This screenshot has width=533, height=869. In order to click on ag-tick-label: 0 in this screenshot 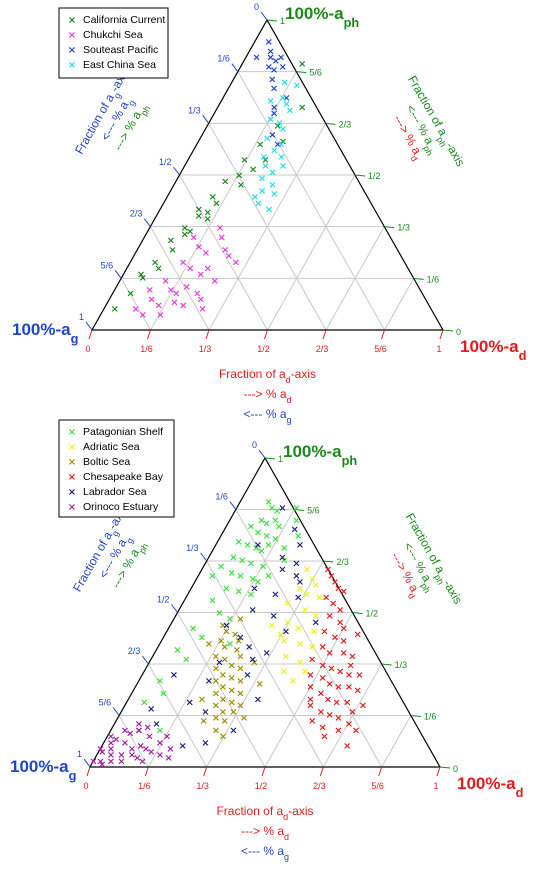, I will do `click(254, 445)`.